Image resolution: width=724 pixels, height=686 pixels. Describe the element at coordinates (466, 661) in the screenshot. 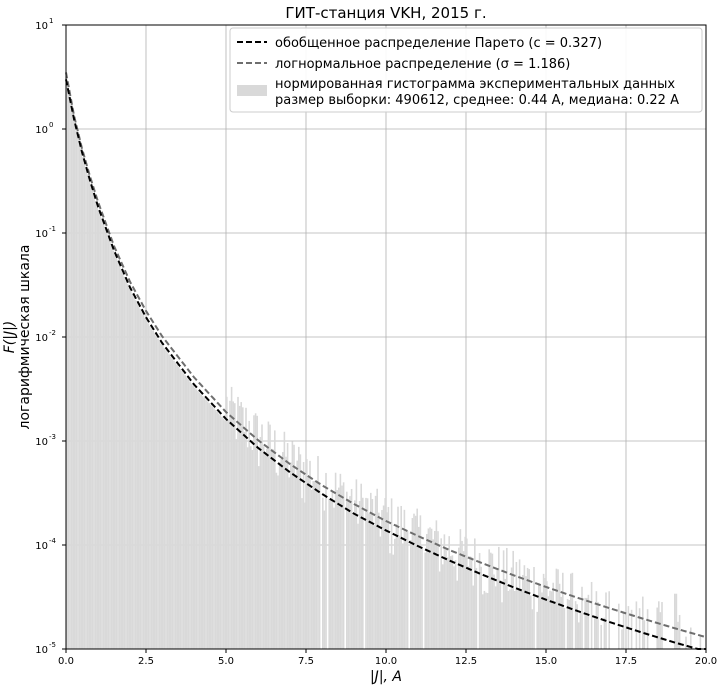

I see `x-tick-label: 12.5` at that location.